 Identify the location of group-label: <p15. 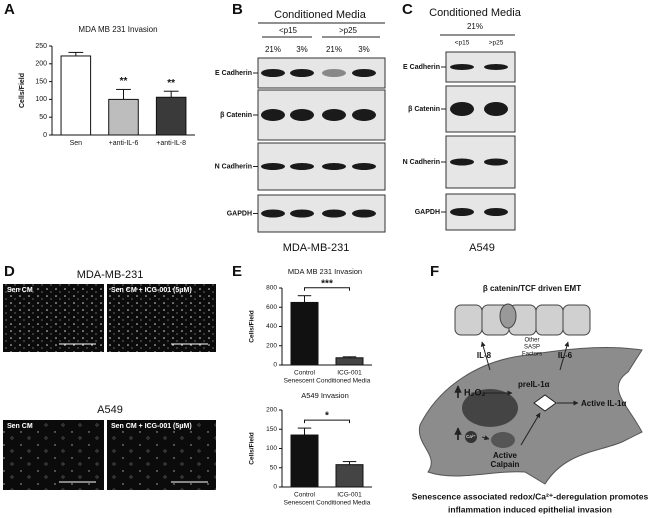
(288, 30).